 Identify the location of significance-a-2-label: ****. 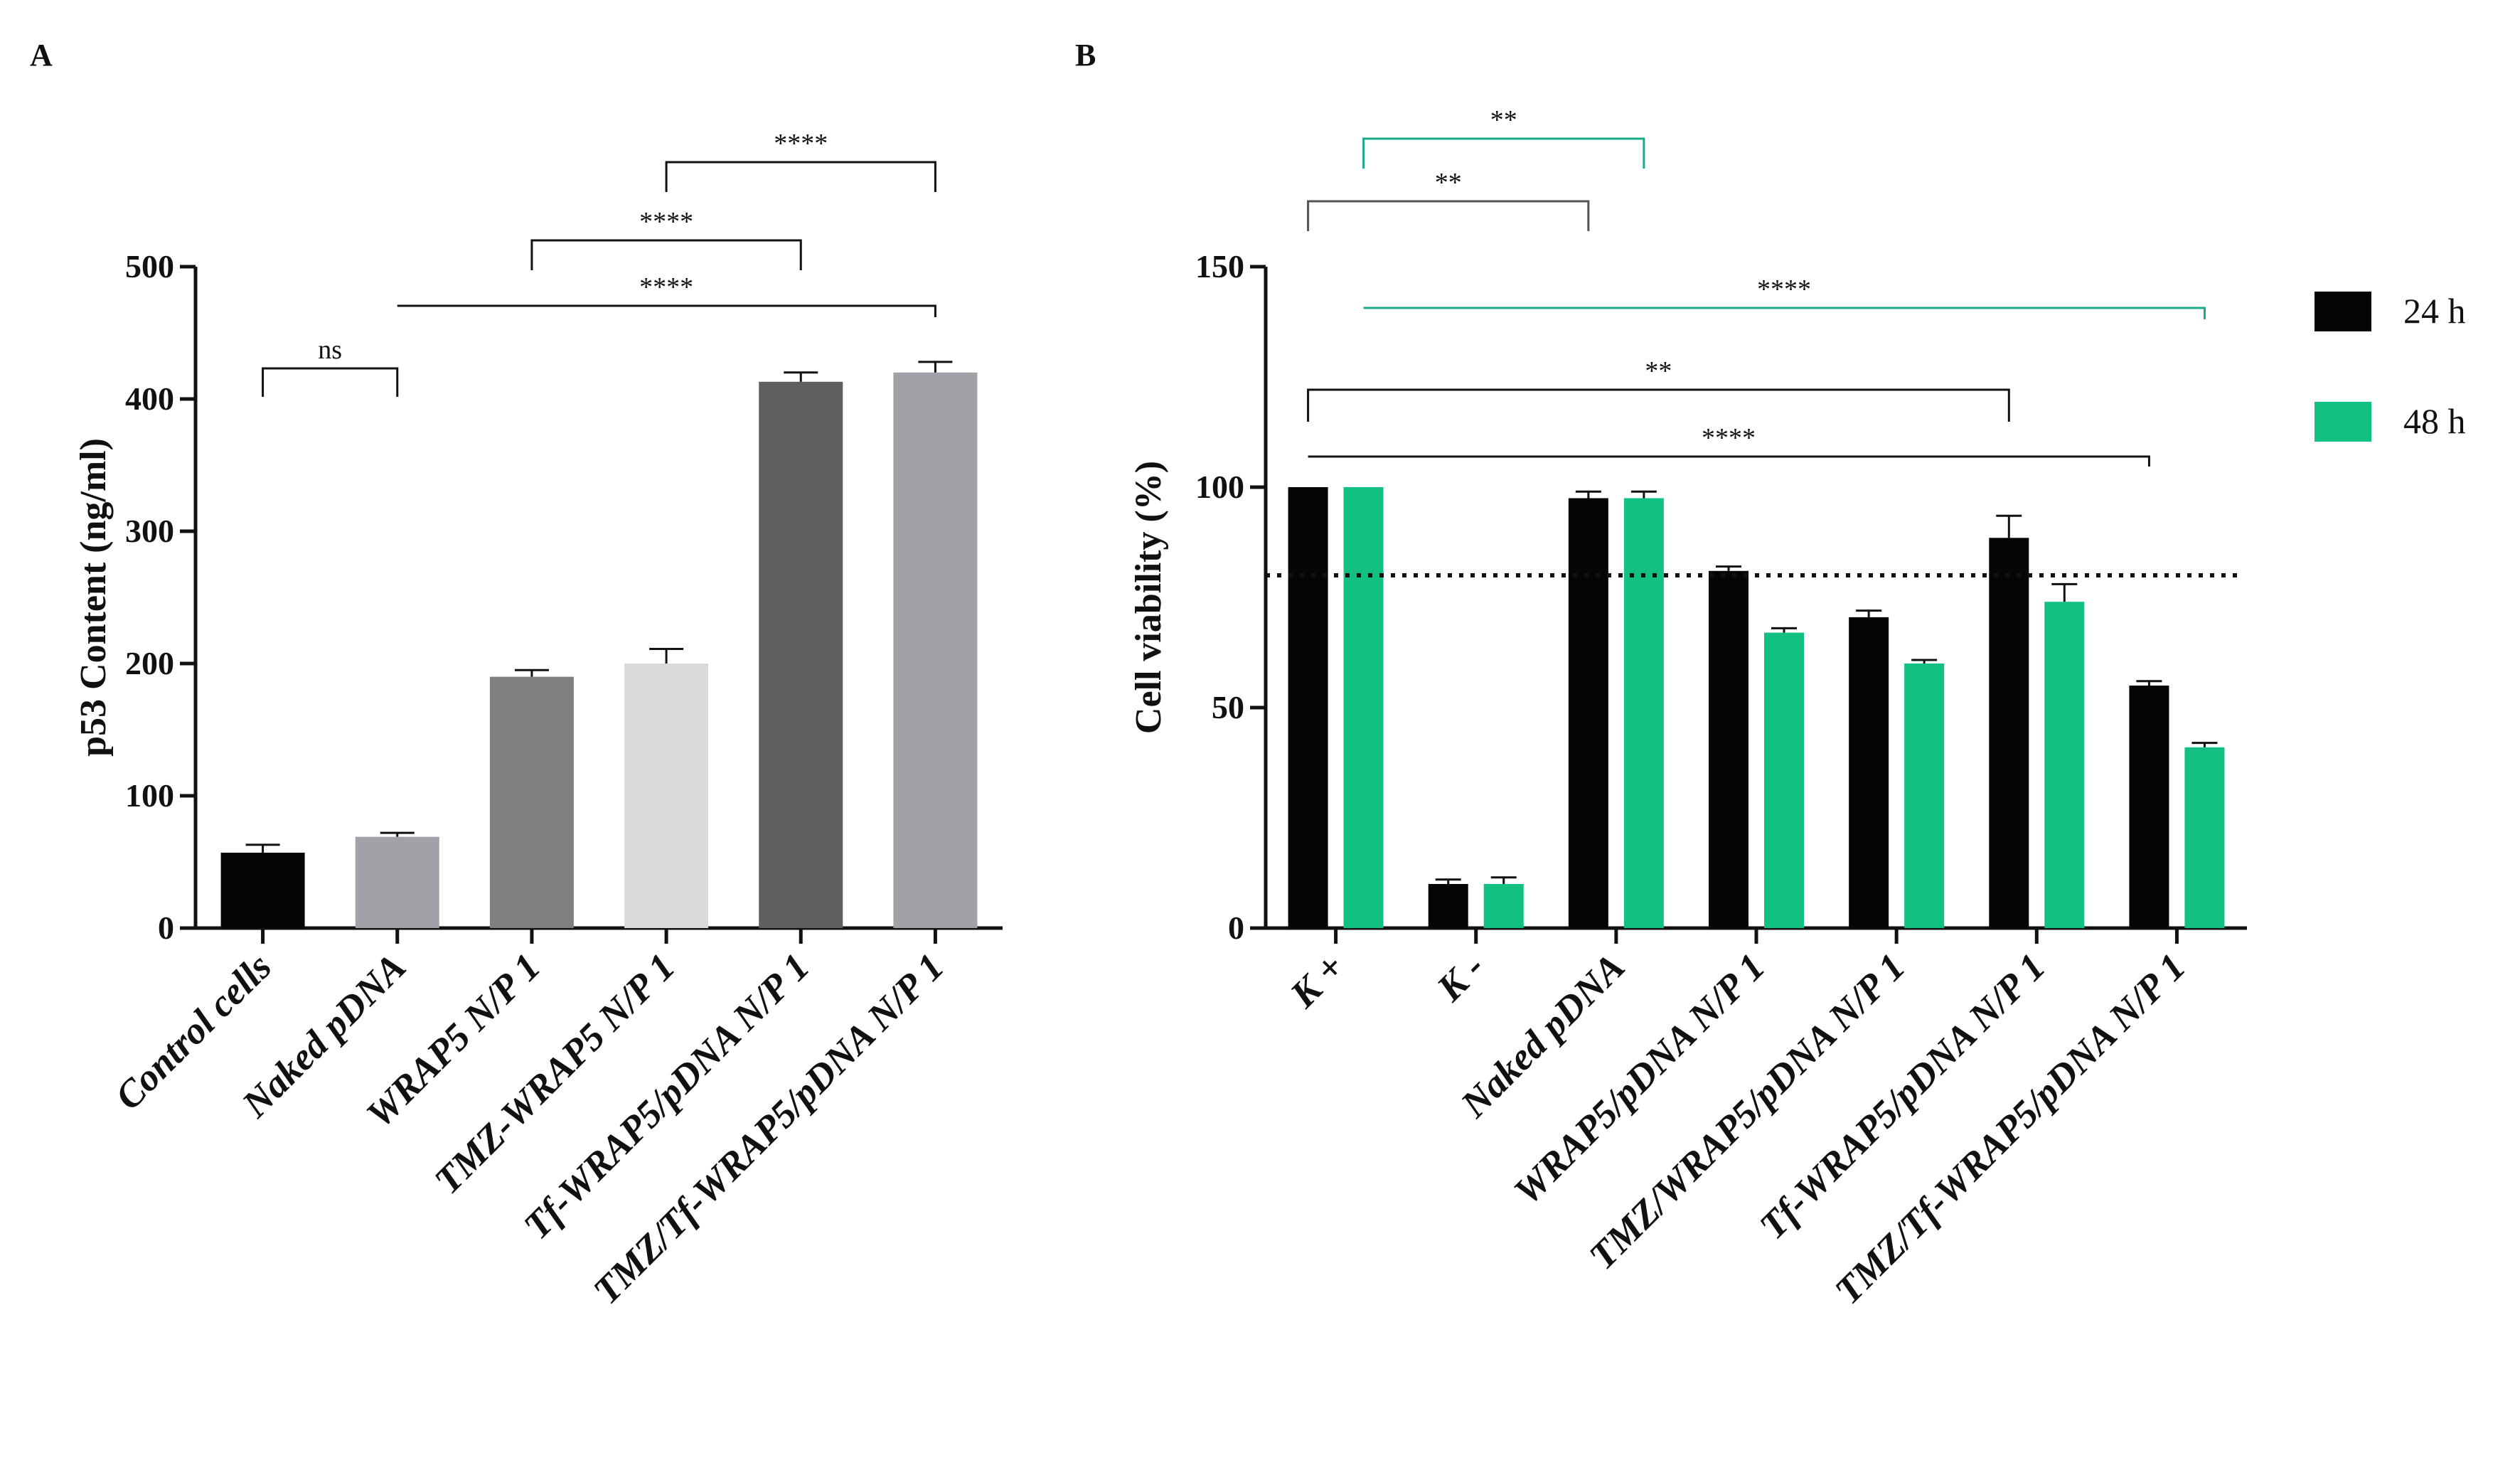
(666, 222).